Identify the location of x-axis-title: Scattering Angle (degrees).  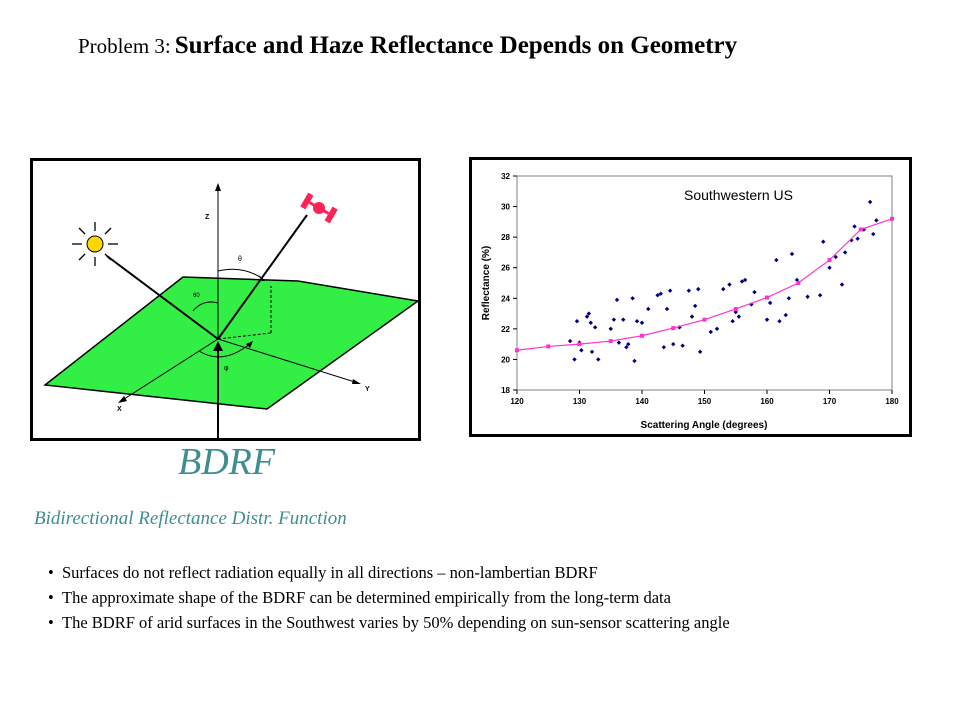
(704, 425).